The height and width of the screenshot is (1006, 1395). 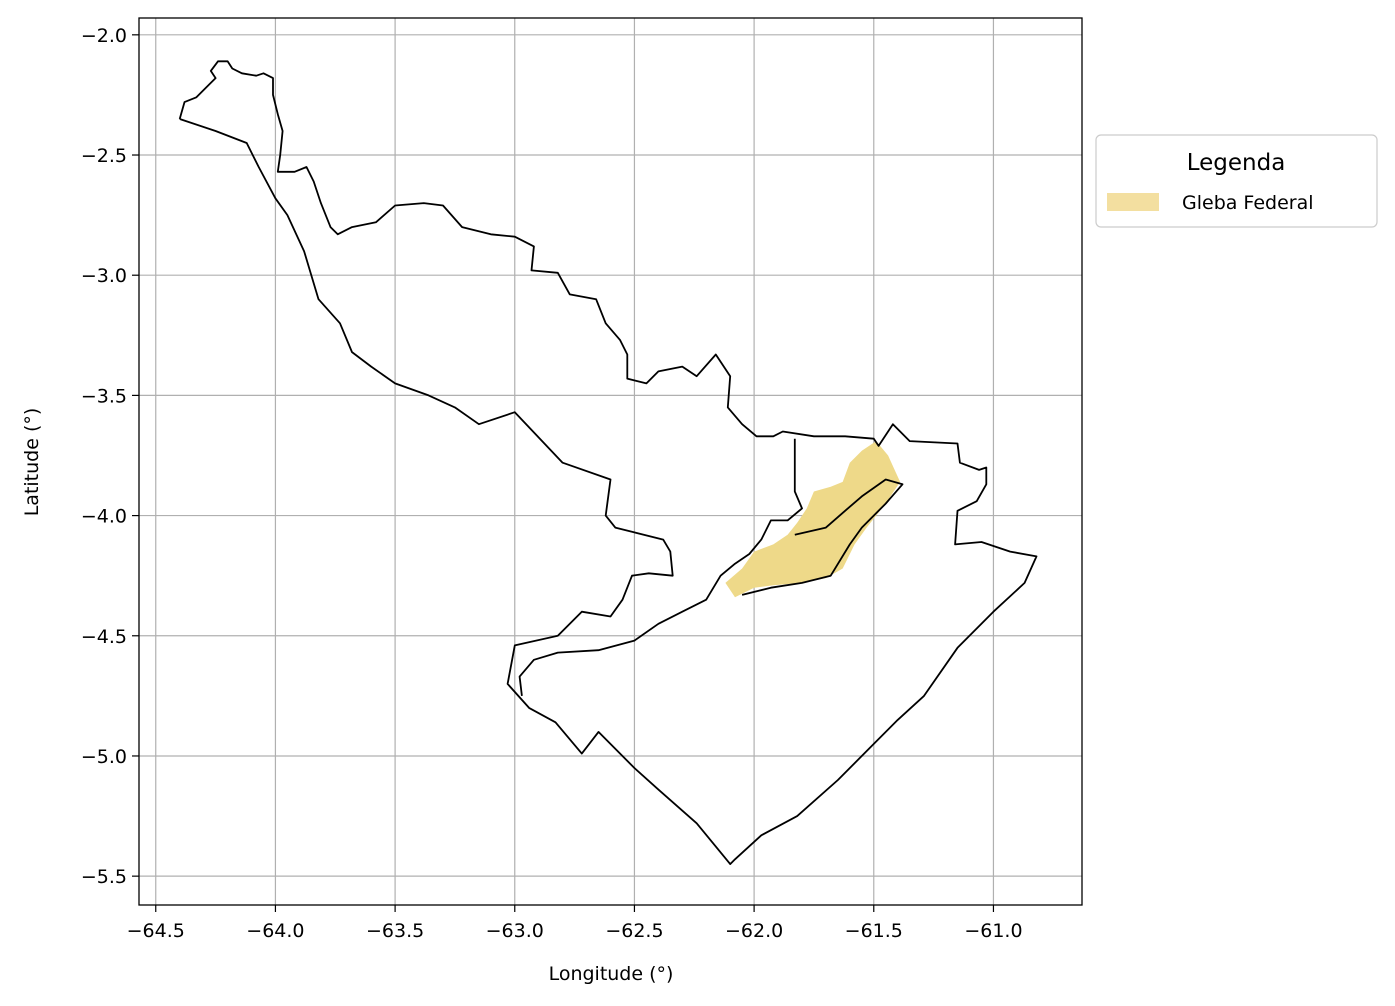 I want to click on x-axis-label: Longitude (°), so click(x=611, y=974).